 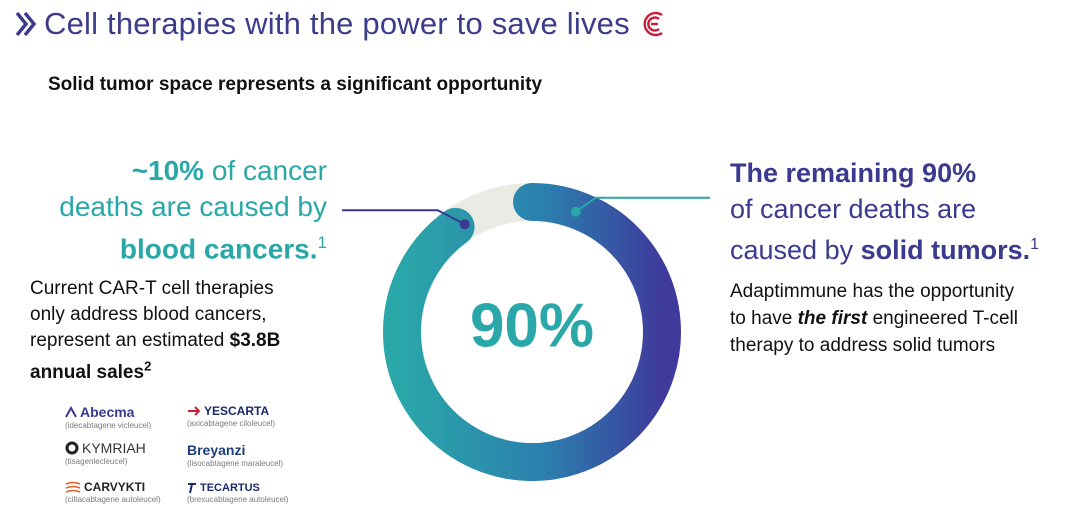 I want to click on desc-line-2c: engineered T-cell, so click(x=942, y=318).